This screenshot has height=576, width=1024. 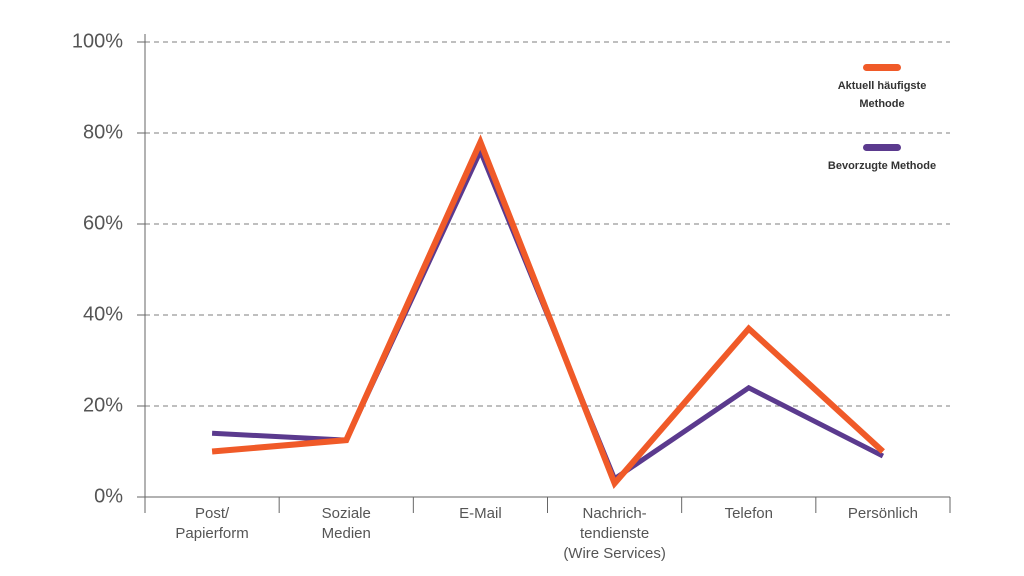 What do you see at coordinates (103, 314) in the screenshot?
I see `y-tick-label: 40%` at bounding box center [103, 314].